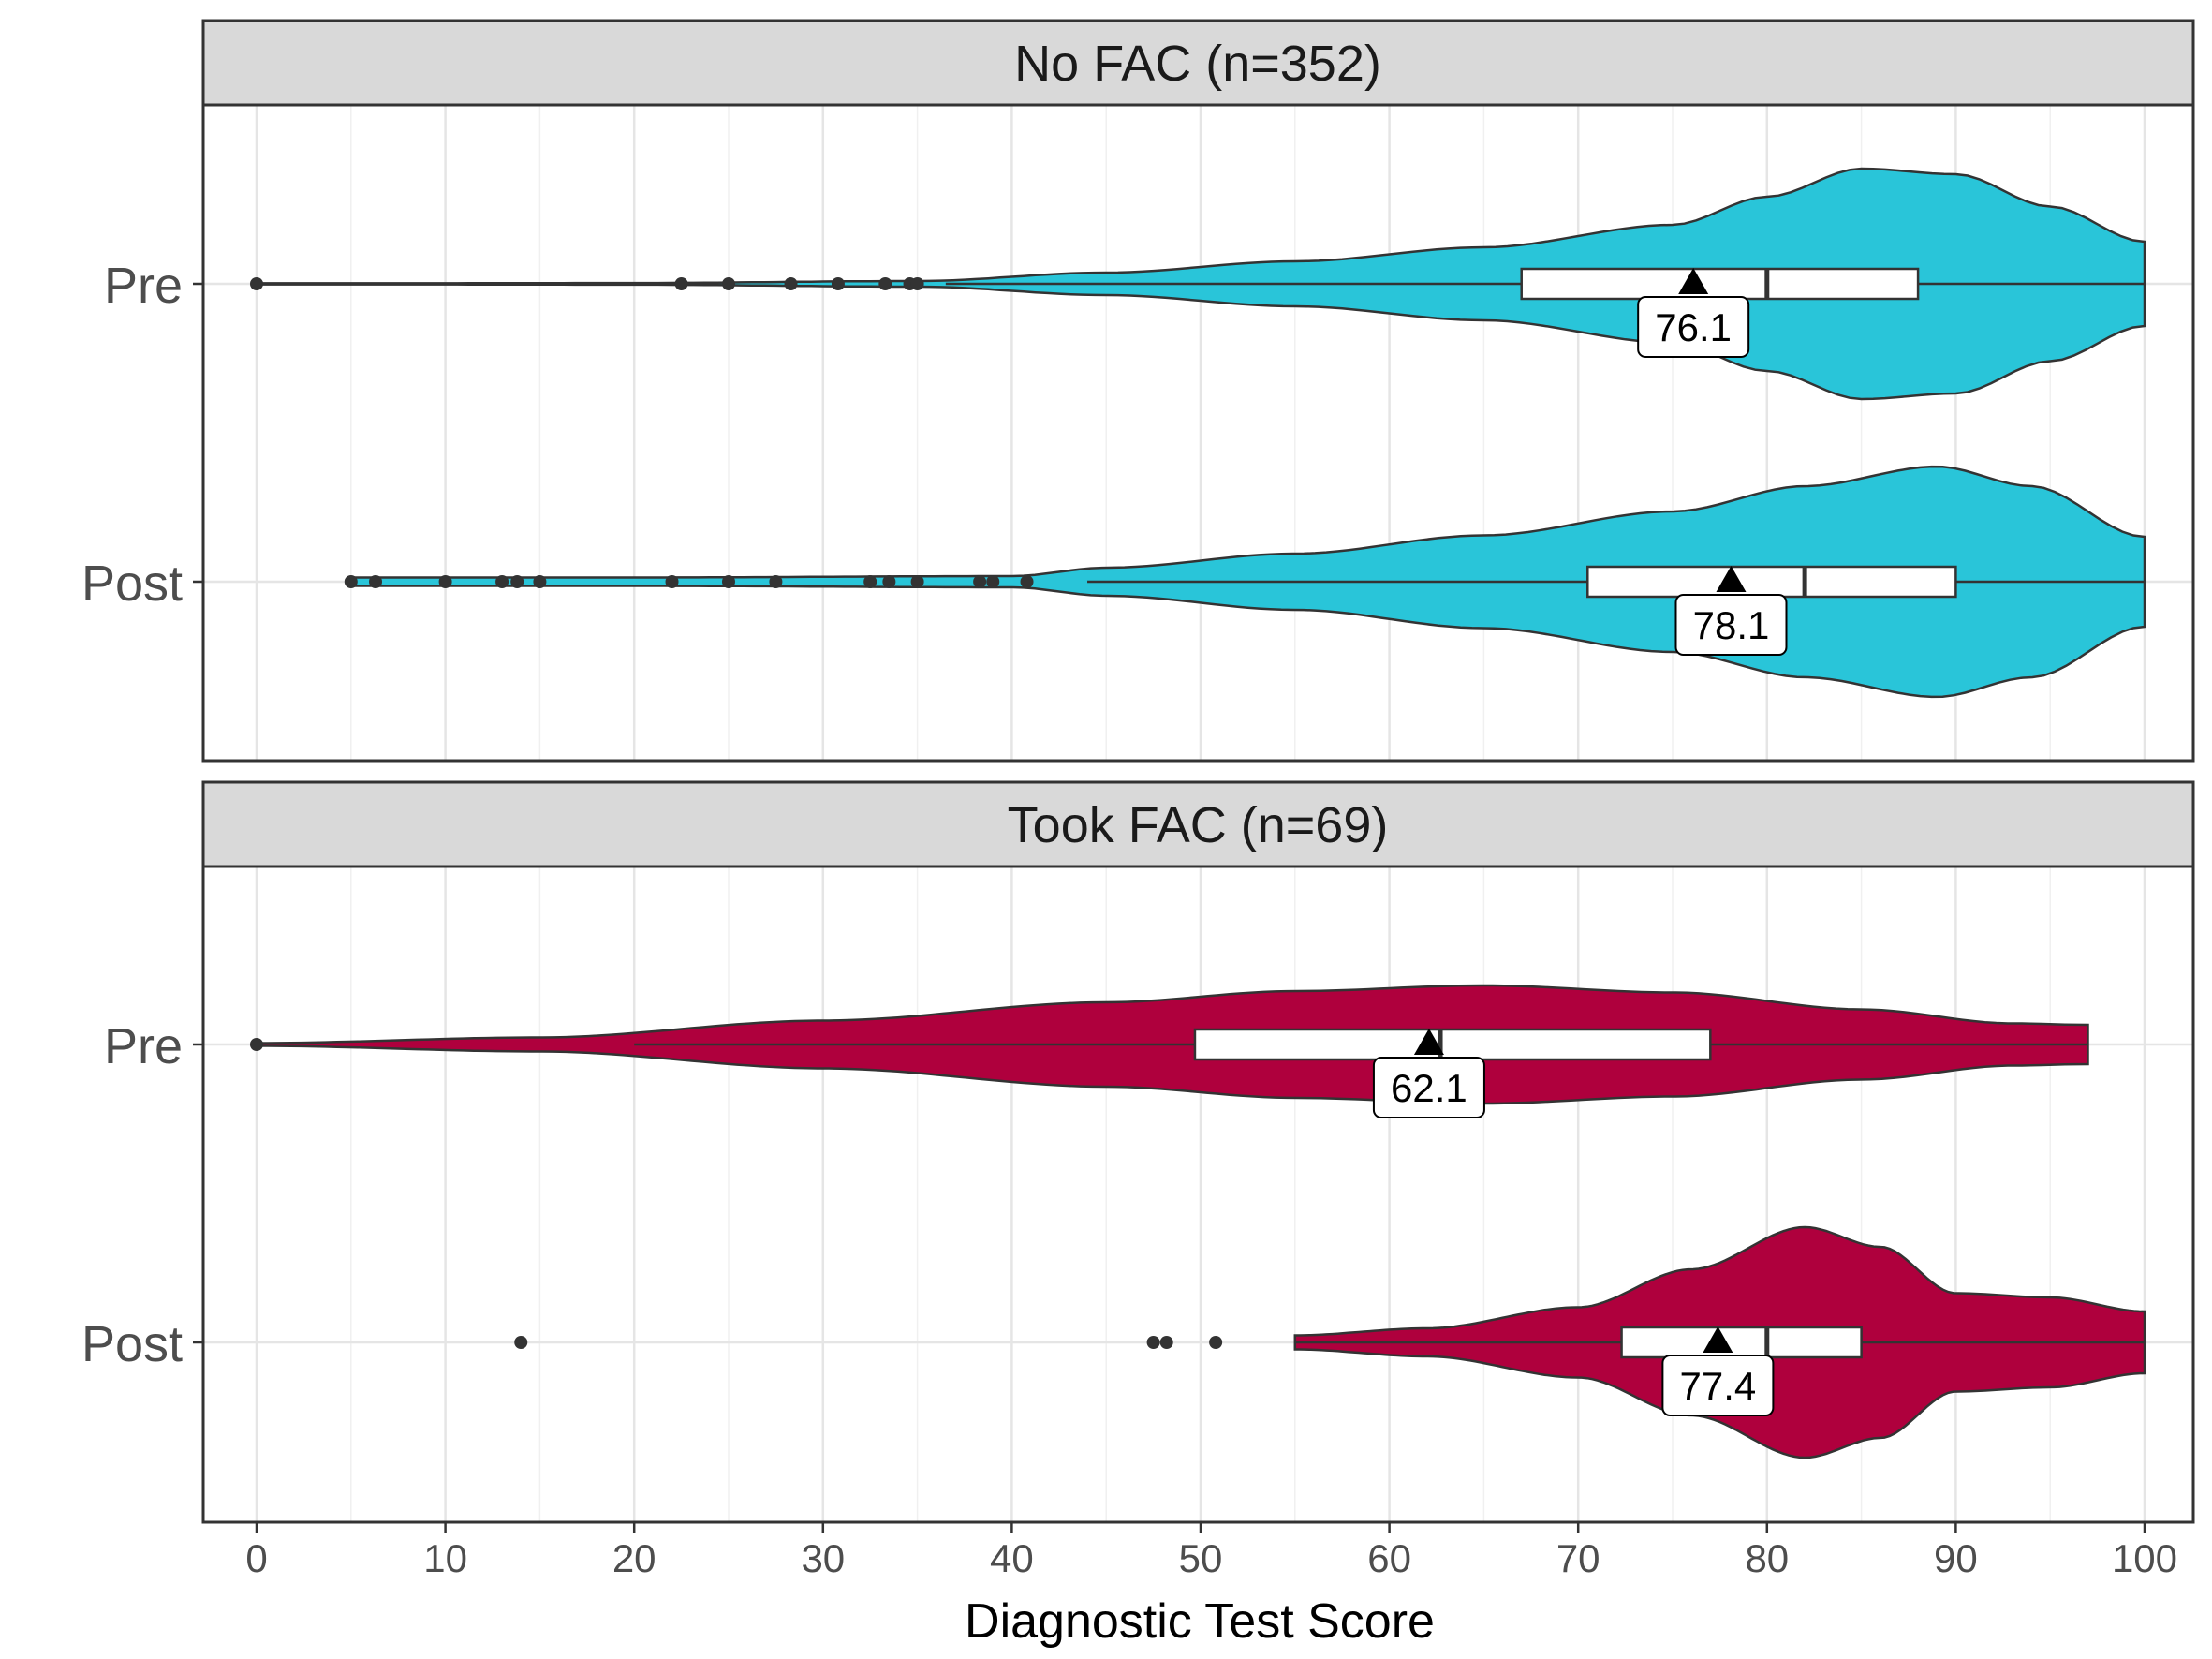  Describe the element at coordinates (143, 1046) in the screenshot. I see `y-label-took-fac-pre: Pre` at that location.